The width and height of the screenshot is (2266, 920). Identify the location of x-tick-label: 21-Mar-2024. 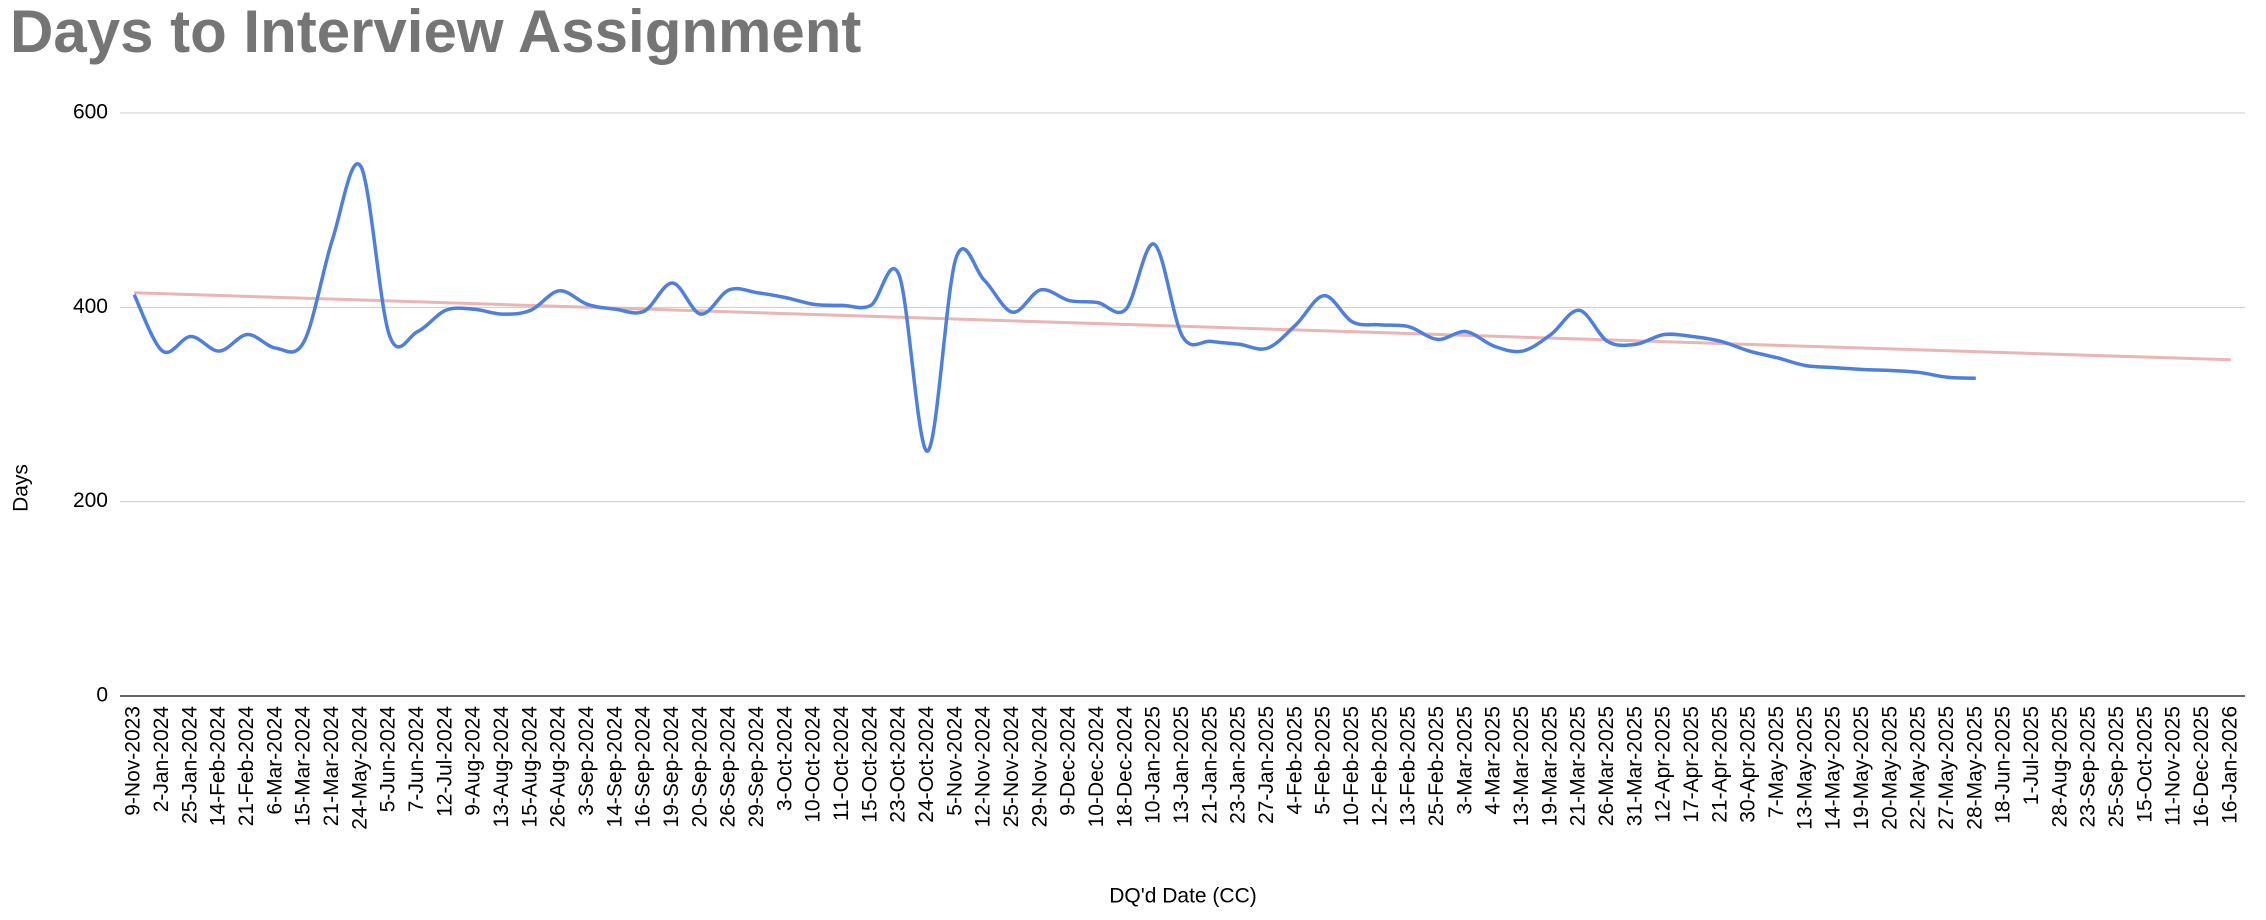
(331, 766).